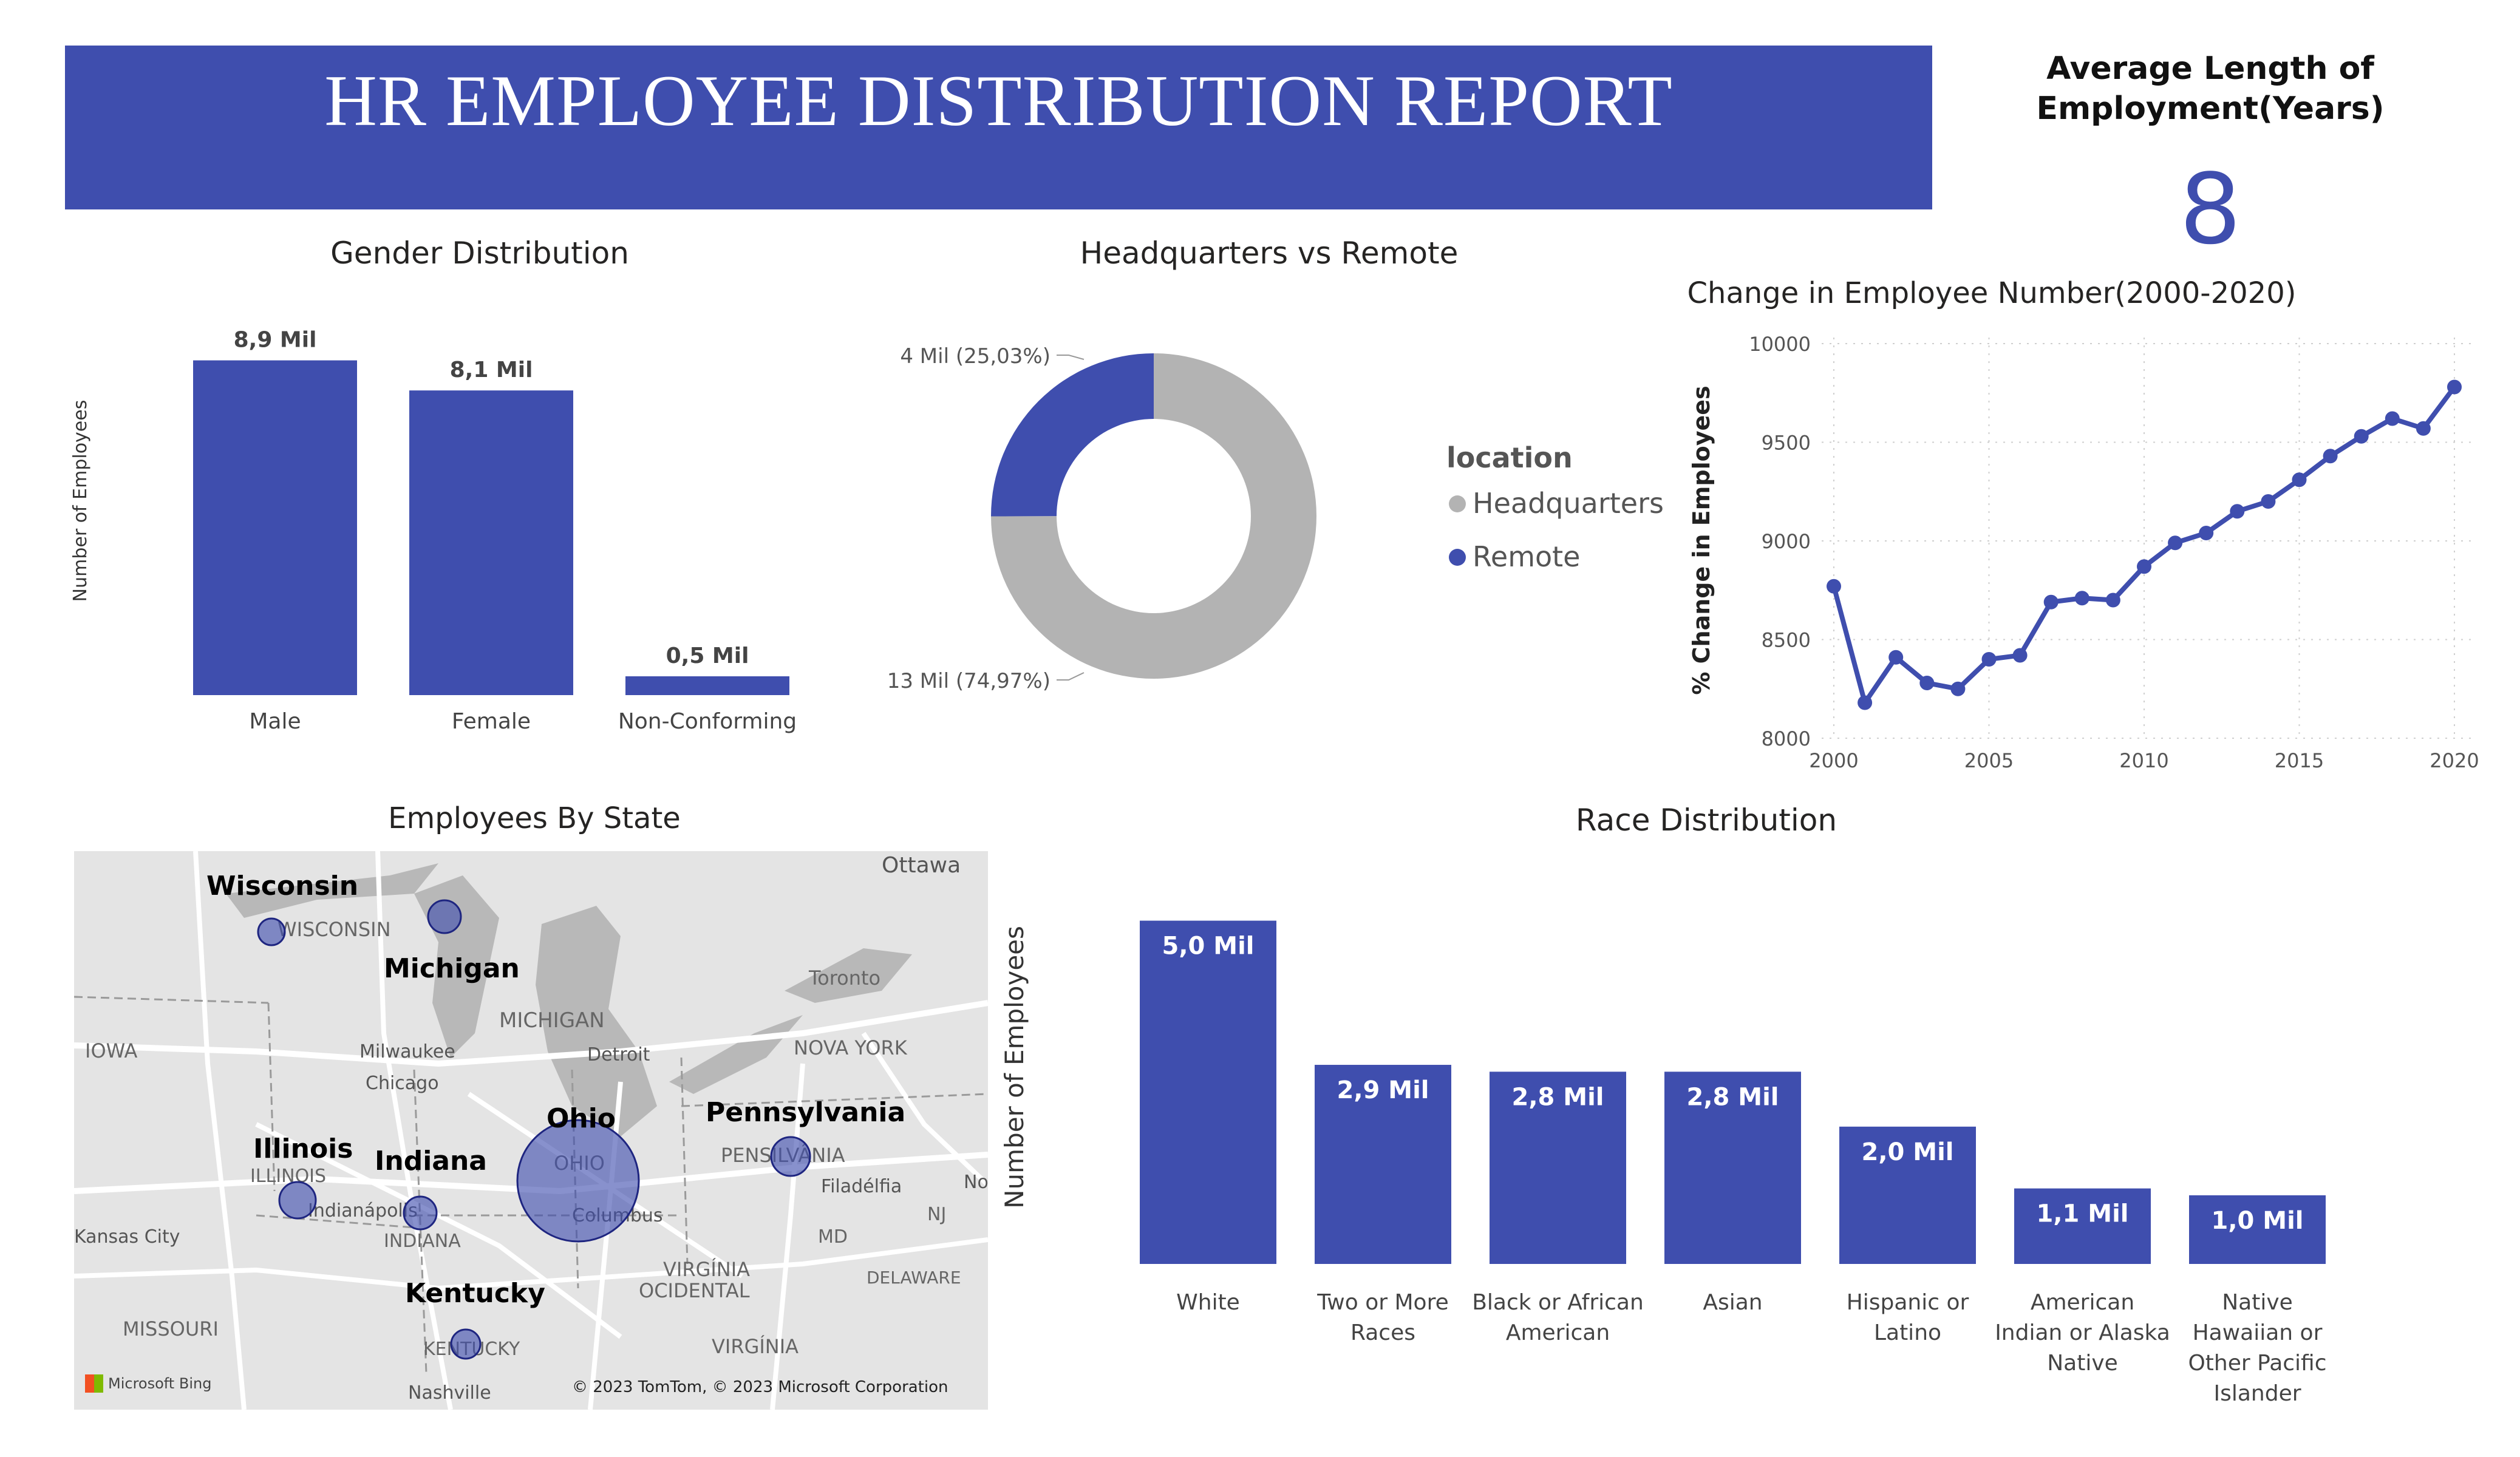 Image resolution: width=2520 pixels, height=1457 pixels. What do you see at coordinates (936, 1214) in the screenshot?
I see `map-base-label: NJ` at bounding box center [936, 1214].